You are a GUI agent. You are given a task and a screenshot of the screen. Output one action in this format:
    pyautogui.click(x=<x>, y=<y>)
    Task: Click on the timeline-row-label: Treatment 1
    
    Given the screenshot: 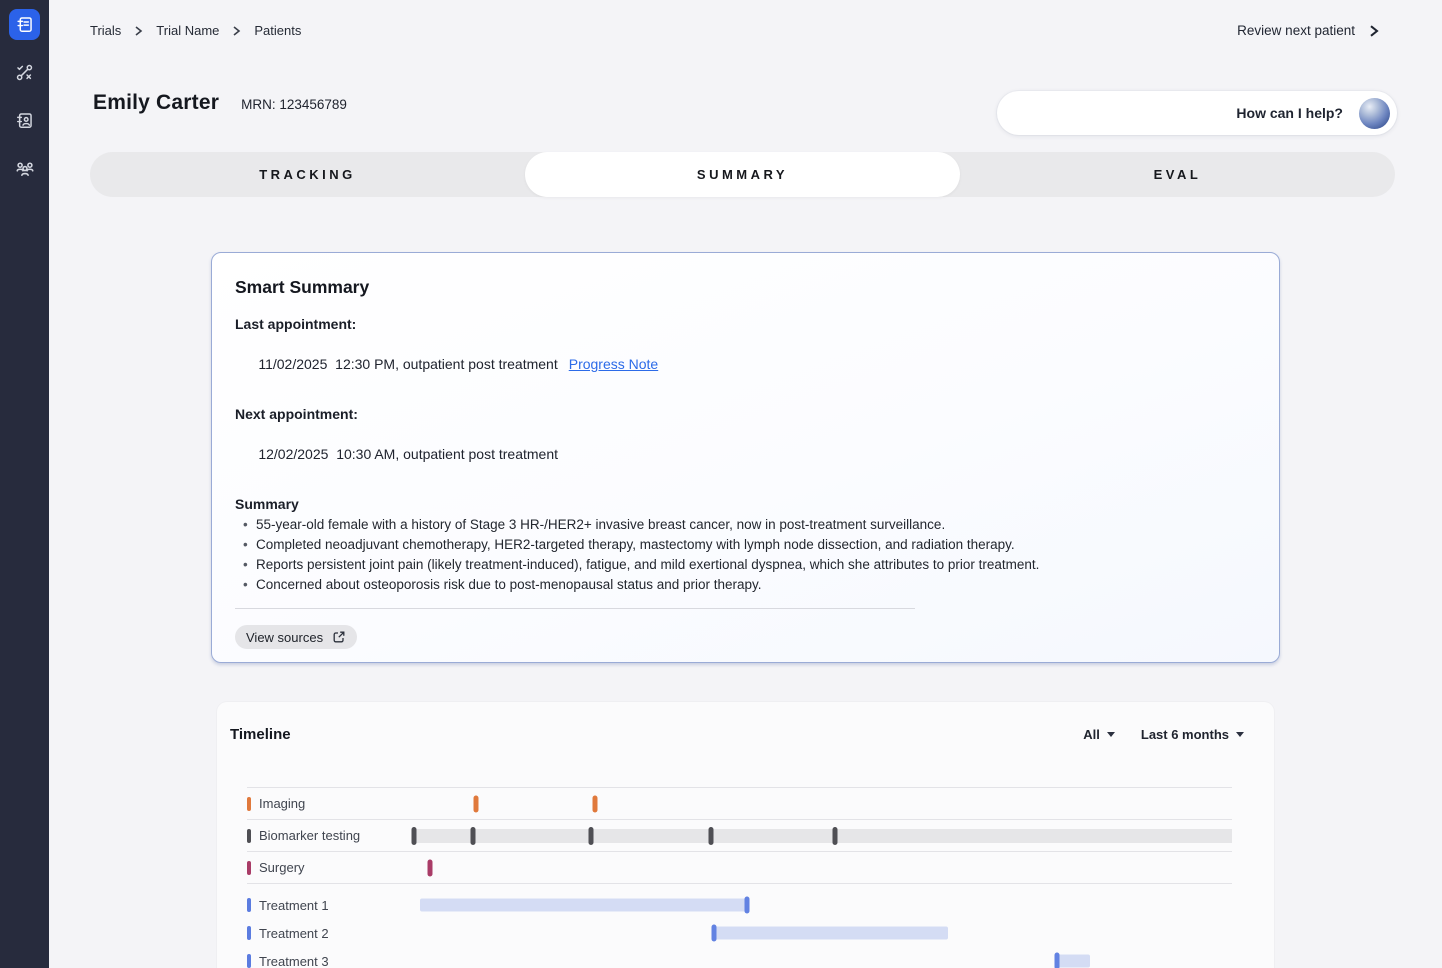 What is the action you would take?
    pyautogui.click(x=288, y=905)
    